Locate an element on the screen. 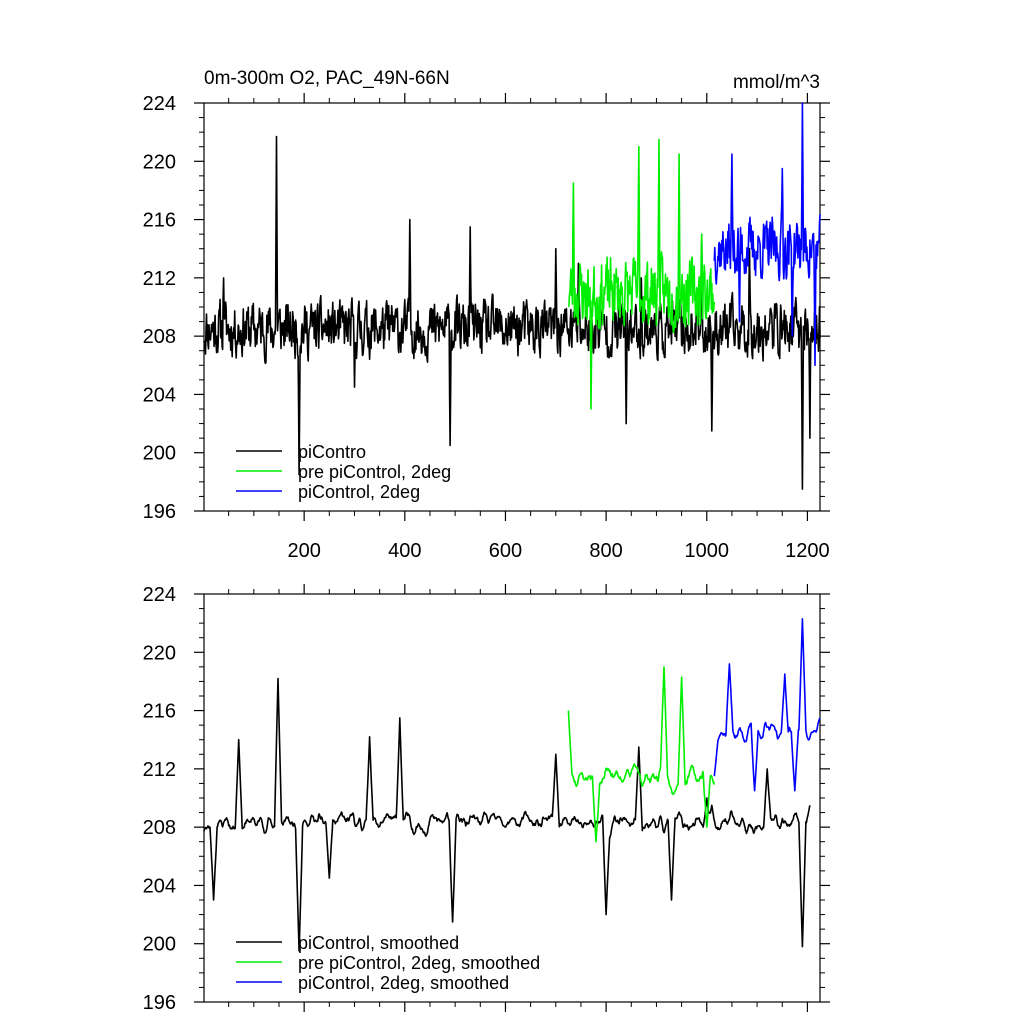 The height and width of the screenshot is (1024, 1024). legend-label-pre-2deg: pre piControl, 2deg is located at coordinates (374, 472).